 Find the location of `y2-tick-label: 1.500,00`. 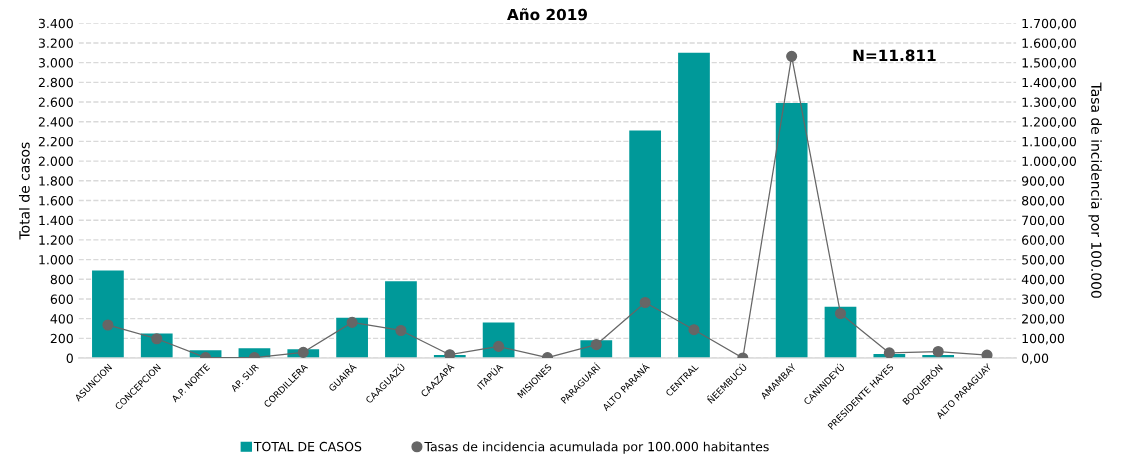

y2-tick-label: 1.500,00 is located at coordinates (1049, 63).